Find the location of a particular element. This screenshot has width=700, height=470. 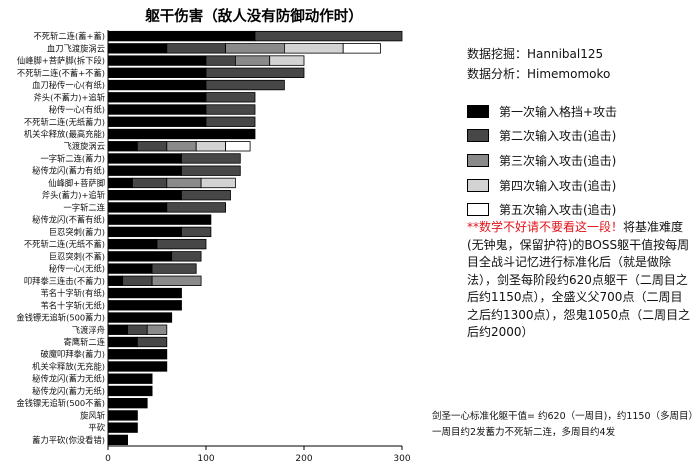

category-label: 苇名十字斩(无纸) is located at coordinates (72, 305).